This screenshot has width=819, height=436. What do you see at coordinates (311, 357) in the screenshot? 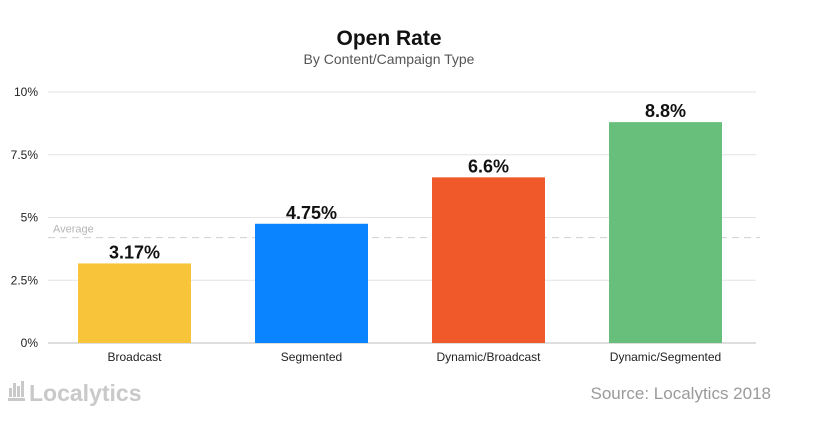
I see `x-tick-label: Segmented` at bounding box center [311, 357].